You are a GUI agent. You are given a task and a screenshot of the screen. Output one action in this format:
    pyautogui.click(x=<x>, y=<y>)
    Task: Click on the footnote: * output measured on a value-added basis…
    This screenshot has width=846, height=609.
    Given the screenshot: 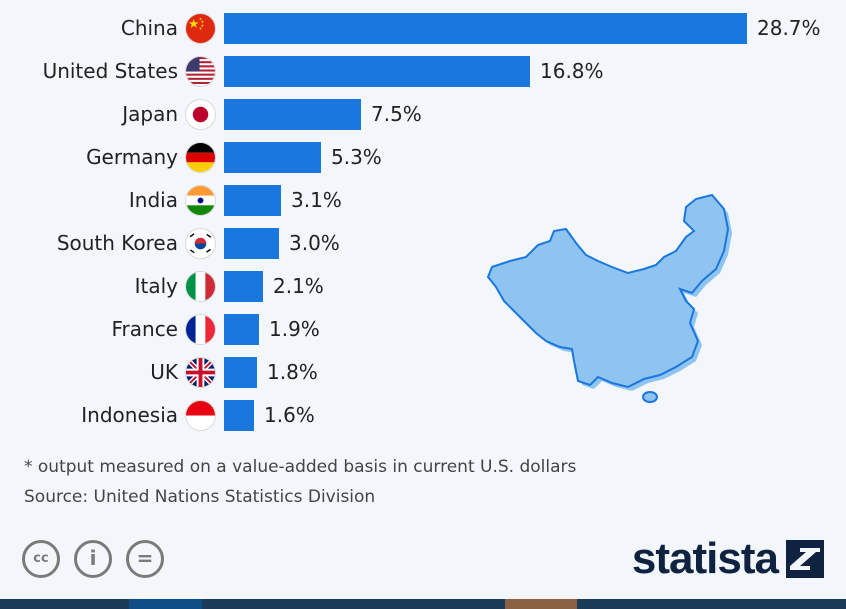 What is the action you would take?
    pyautogui.click(x=300, y=467)
    